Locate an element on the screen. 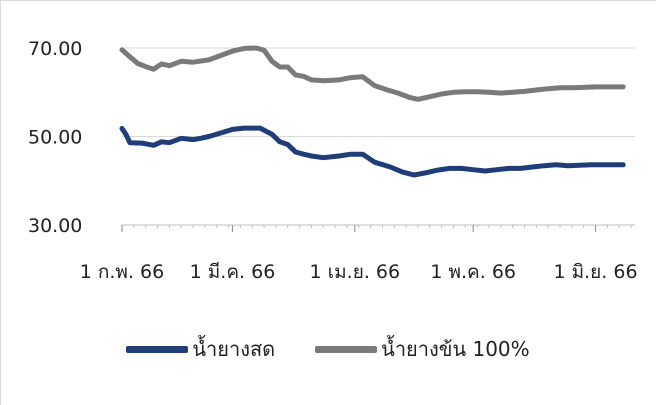  chart-frame-left is located at coordinates (0, 202).